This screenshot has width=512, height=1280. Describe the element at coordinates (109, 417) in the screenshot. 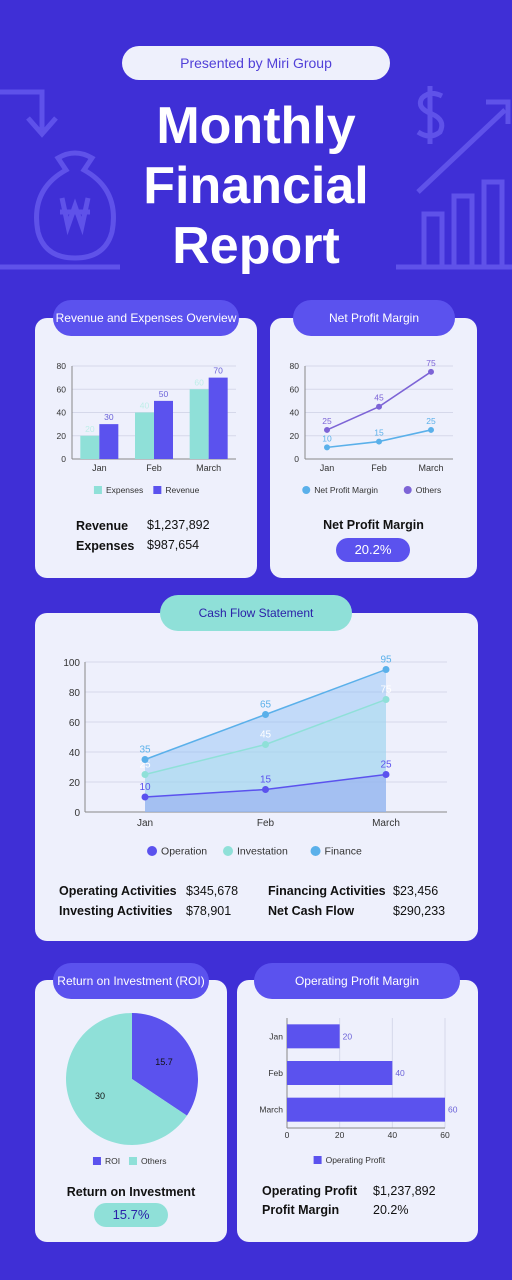

I see `data-label: 30` at that location.